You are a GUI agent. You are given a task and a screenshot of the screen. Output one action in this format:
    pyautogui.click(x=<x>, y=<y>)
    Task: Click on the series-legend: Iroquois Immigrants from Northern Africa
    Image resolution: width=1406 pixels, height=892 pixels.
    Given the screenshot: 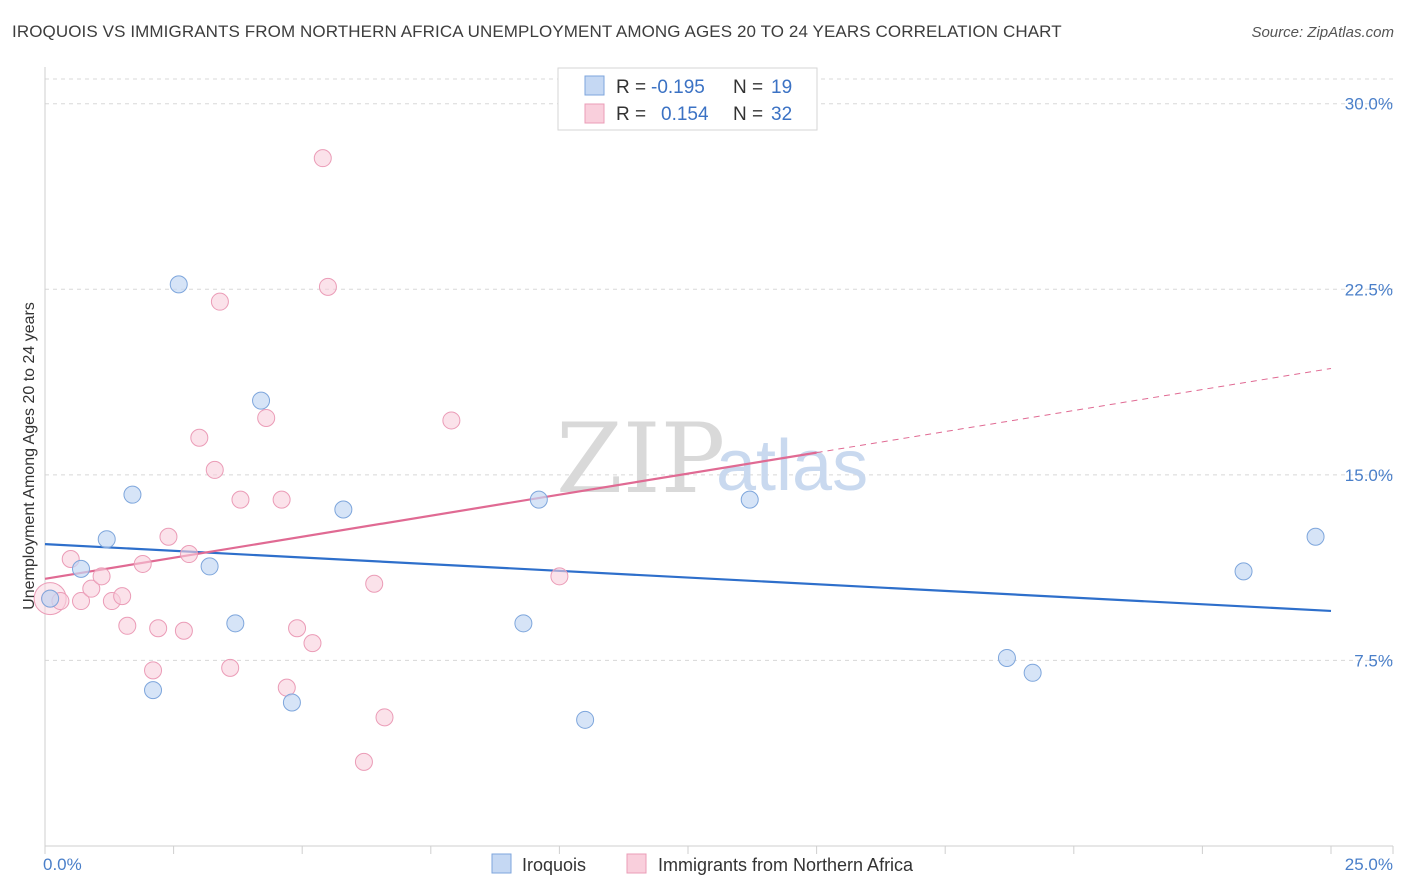 What is the action you would take?
    pyautogui.click(x=702, y=864)
    